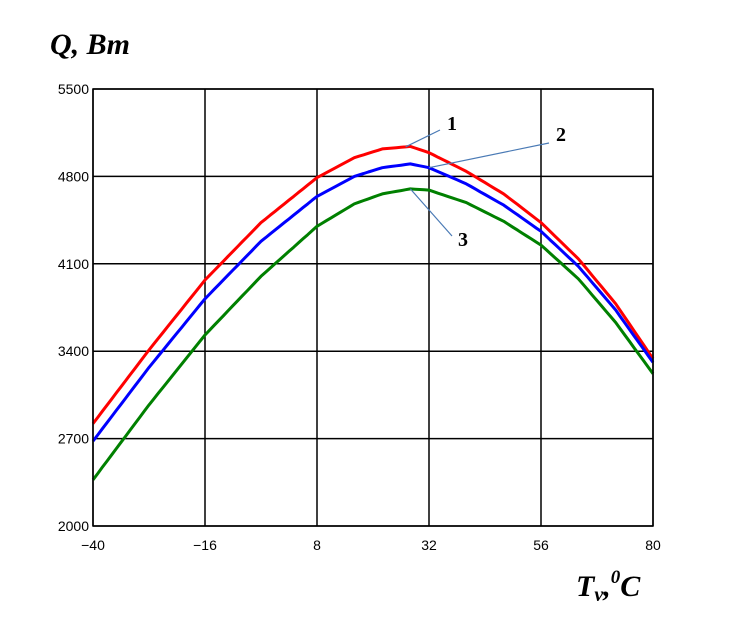  I want to click on curve-label-3: 3, so click(463, 240).